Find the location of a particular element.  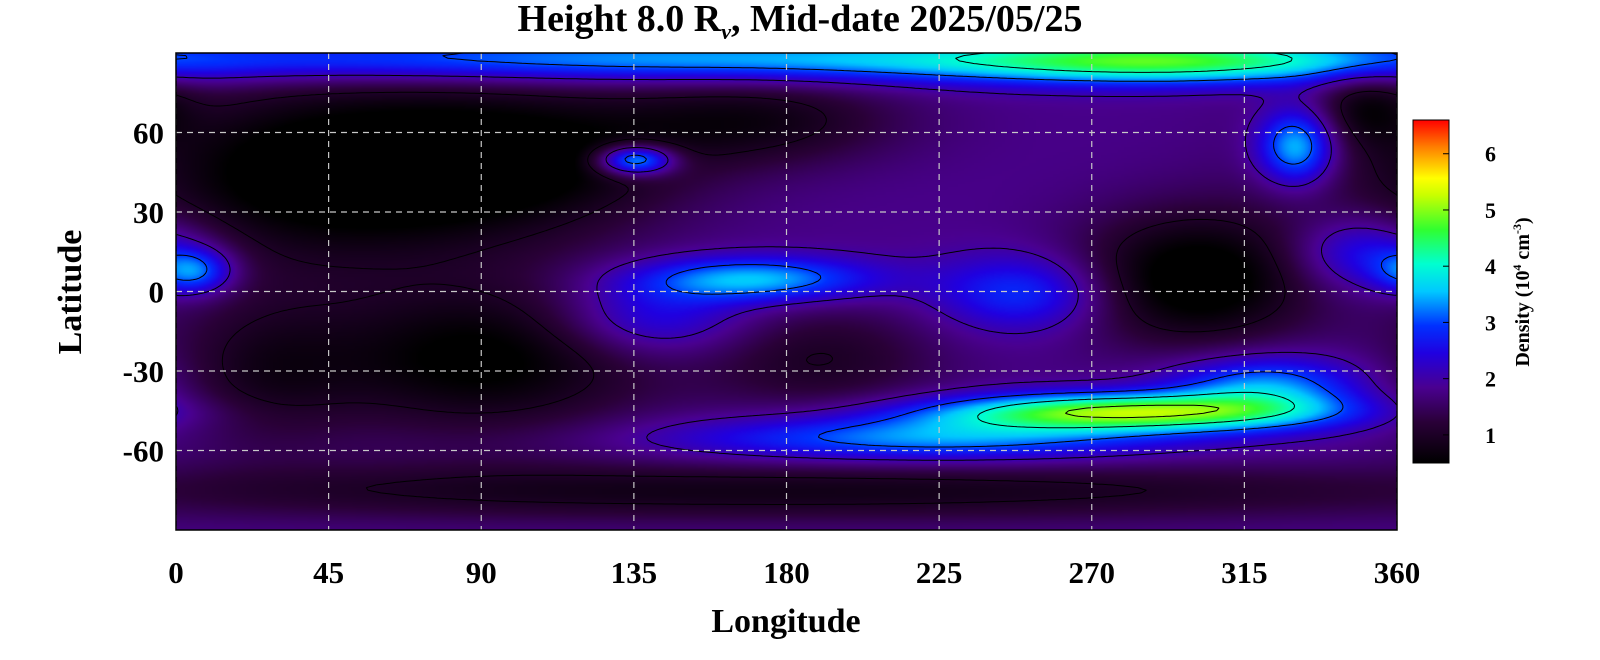

x-tick-label: 225 is located at coordinates (939, 572).